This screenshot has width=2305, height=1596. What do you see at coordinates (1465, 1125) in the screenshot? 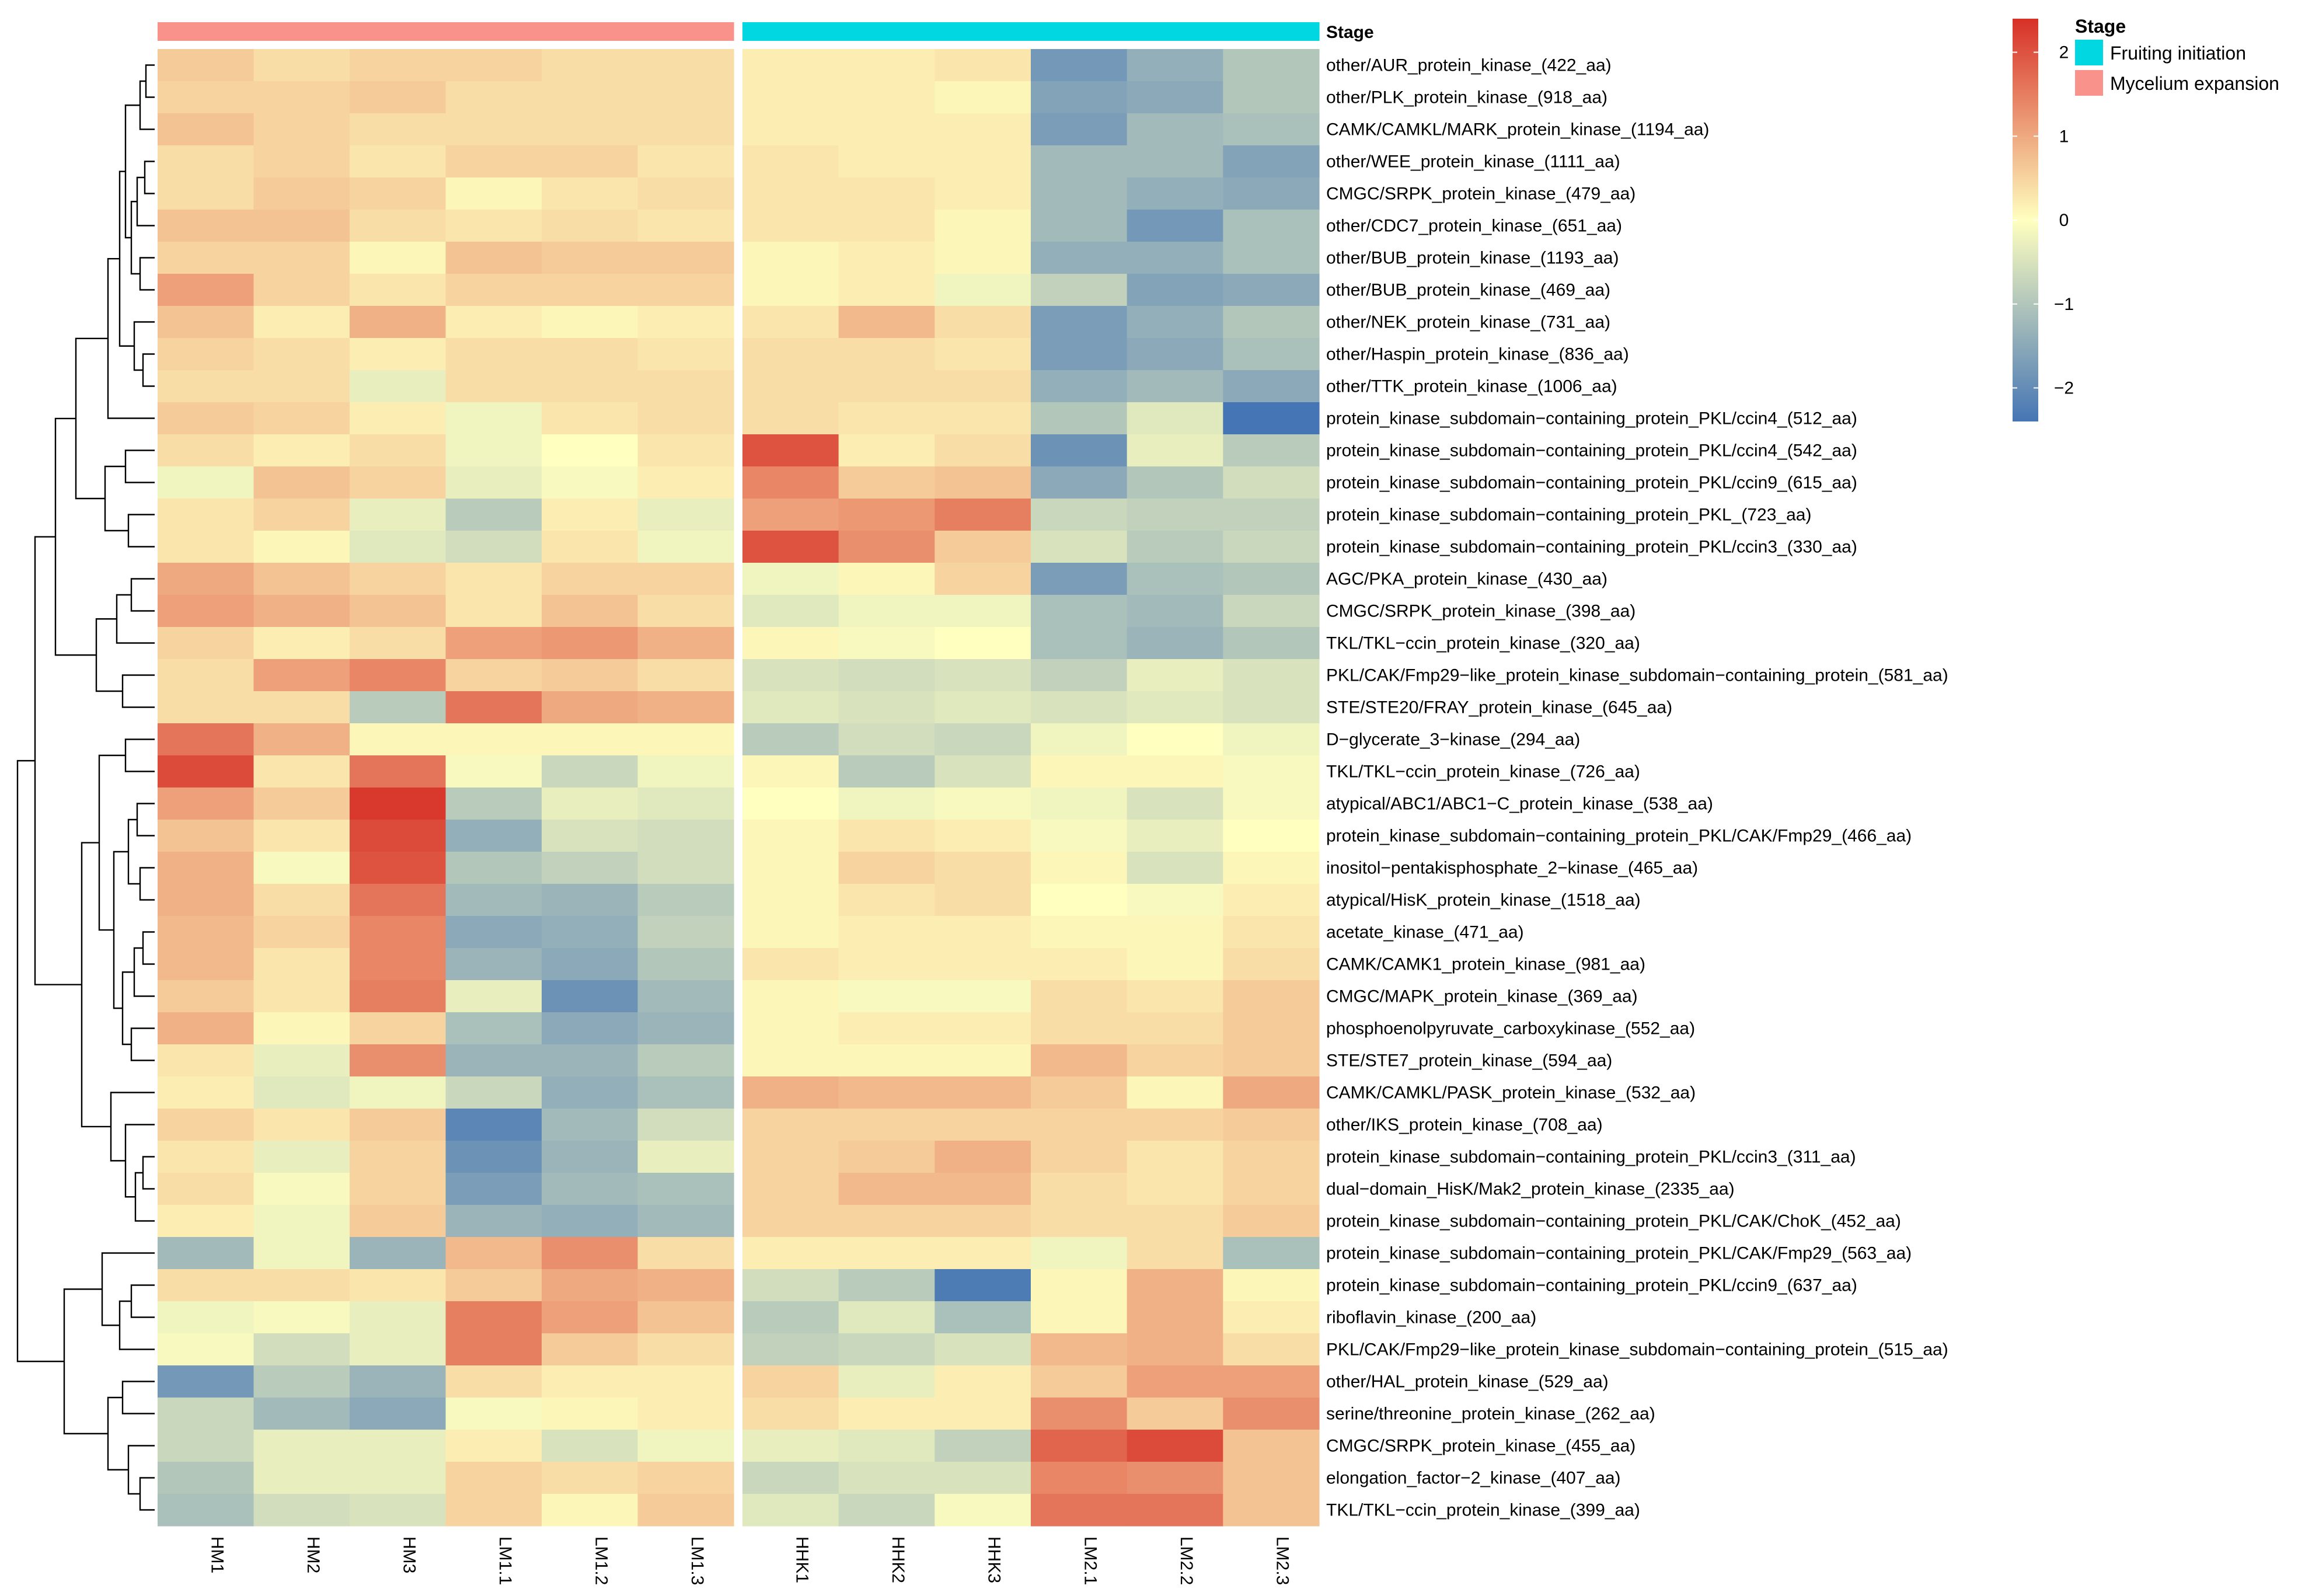
I see `row-label: other/IKS_protein_kinase_(708_aa)` at bounding box center [1465, 1125].